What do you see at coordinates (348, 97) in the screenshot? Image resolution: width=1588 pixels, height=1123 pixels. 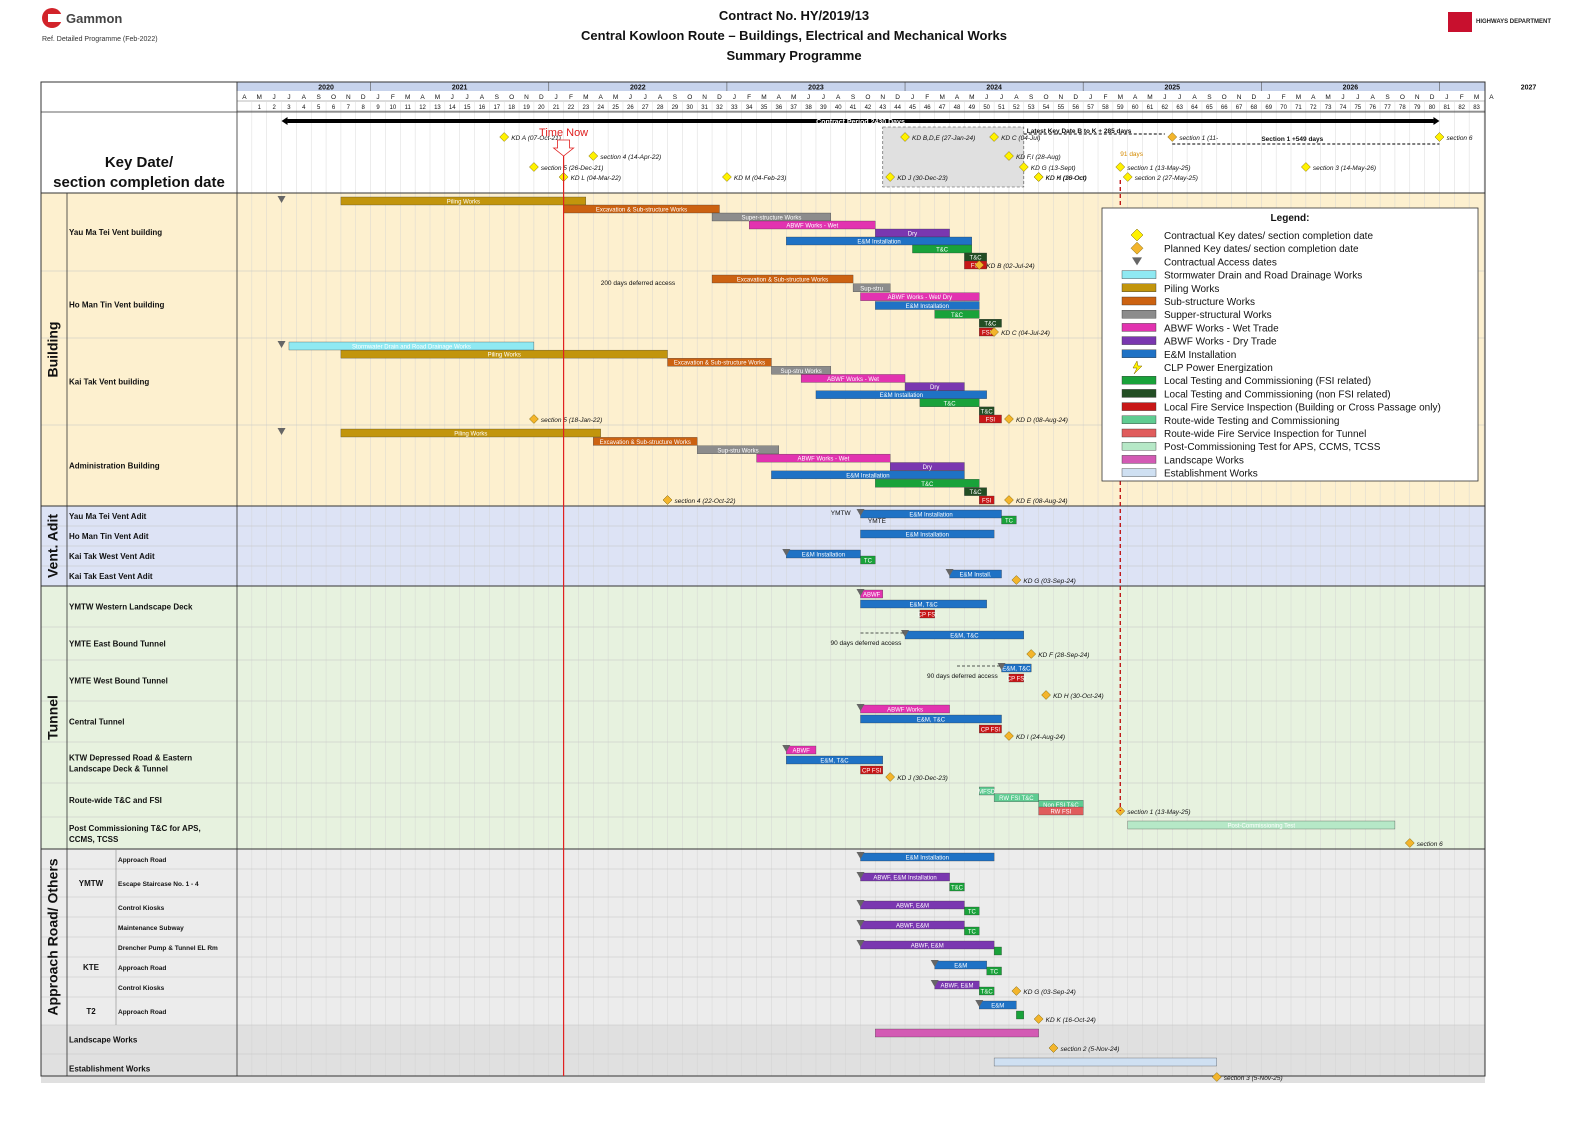 I see `month-letter: N` at bounding box center [348, 97].